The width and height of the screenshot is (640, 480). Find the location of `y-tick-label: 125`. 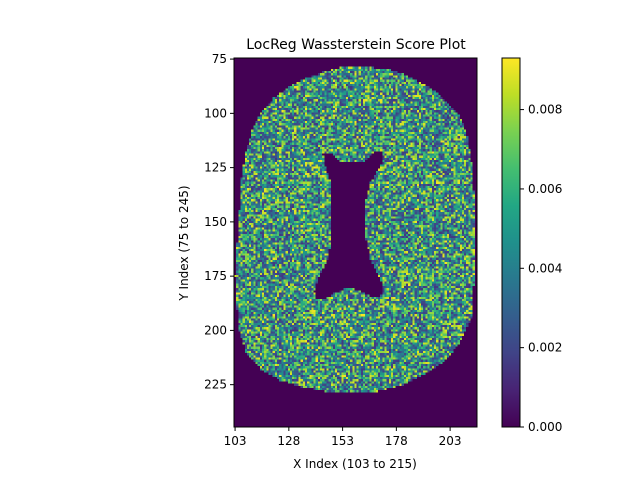

y-tick-label: 125 is located at coordinates (215, 168).